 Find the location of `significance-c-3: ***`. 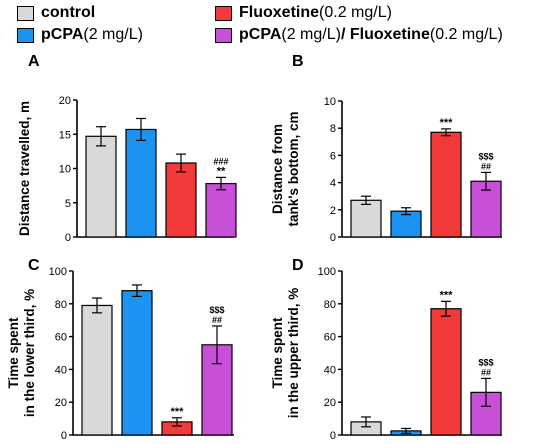

significance-c-3: *** is located at coordinates (178, 412).